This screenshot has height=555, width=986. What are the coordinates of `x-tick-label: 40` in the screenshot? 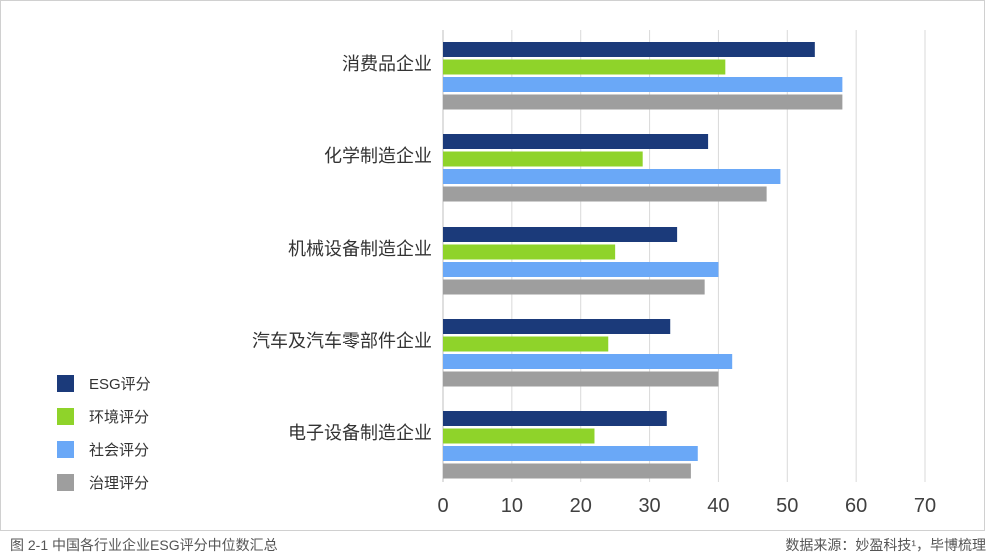 It's located at (718, 506).